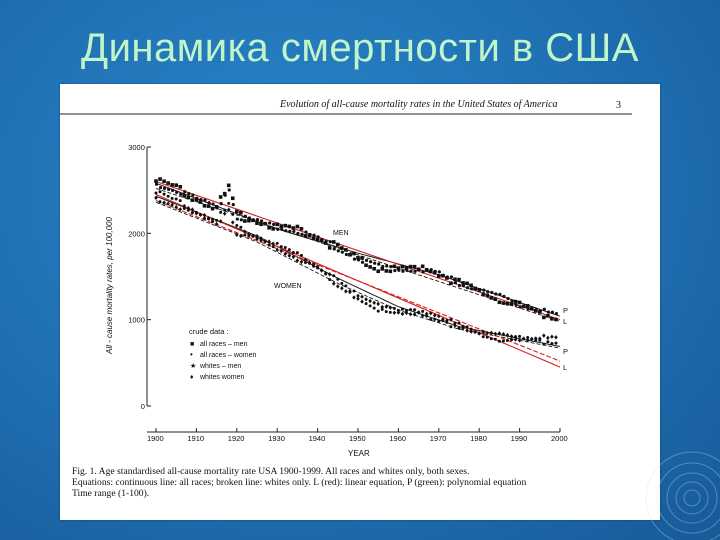  What do you see at coordinates (136, 233) in the screenshot?
I see `y-tick-label: 2000` at bounding box center [136, 233].